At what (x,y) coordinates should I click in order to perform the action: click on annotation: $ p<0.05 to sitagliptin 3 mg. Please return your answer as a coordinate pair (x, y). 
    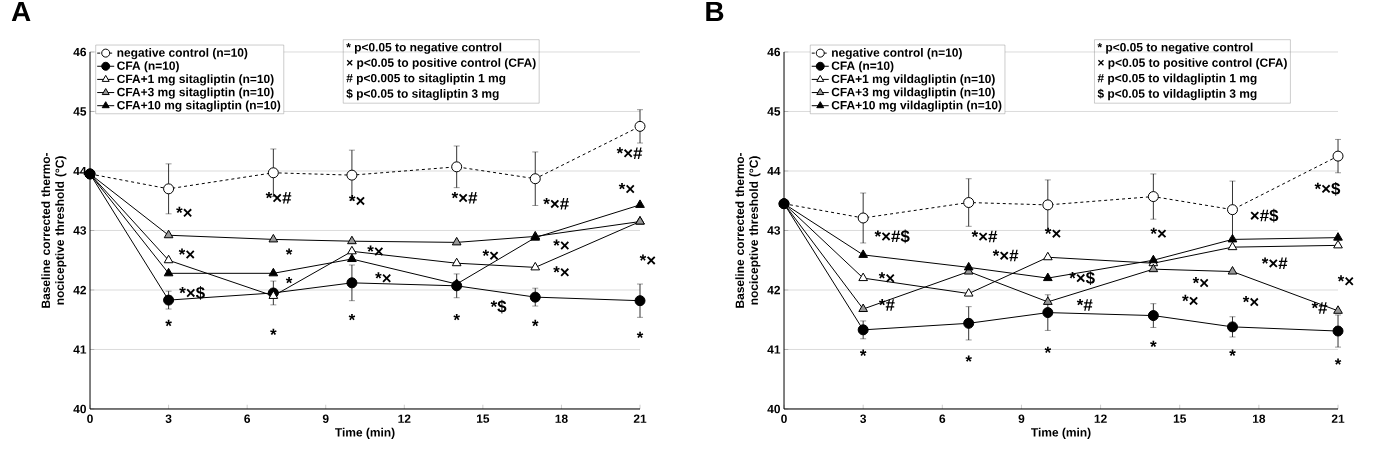
    Looking at the image, I should click on (422, 94).